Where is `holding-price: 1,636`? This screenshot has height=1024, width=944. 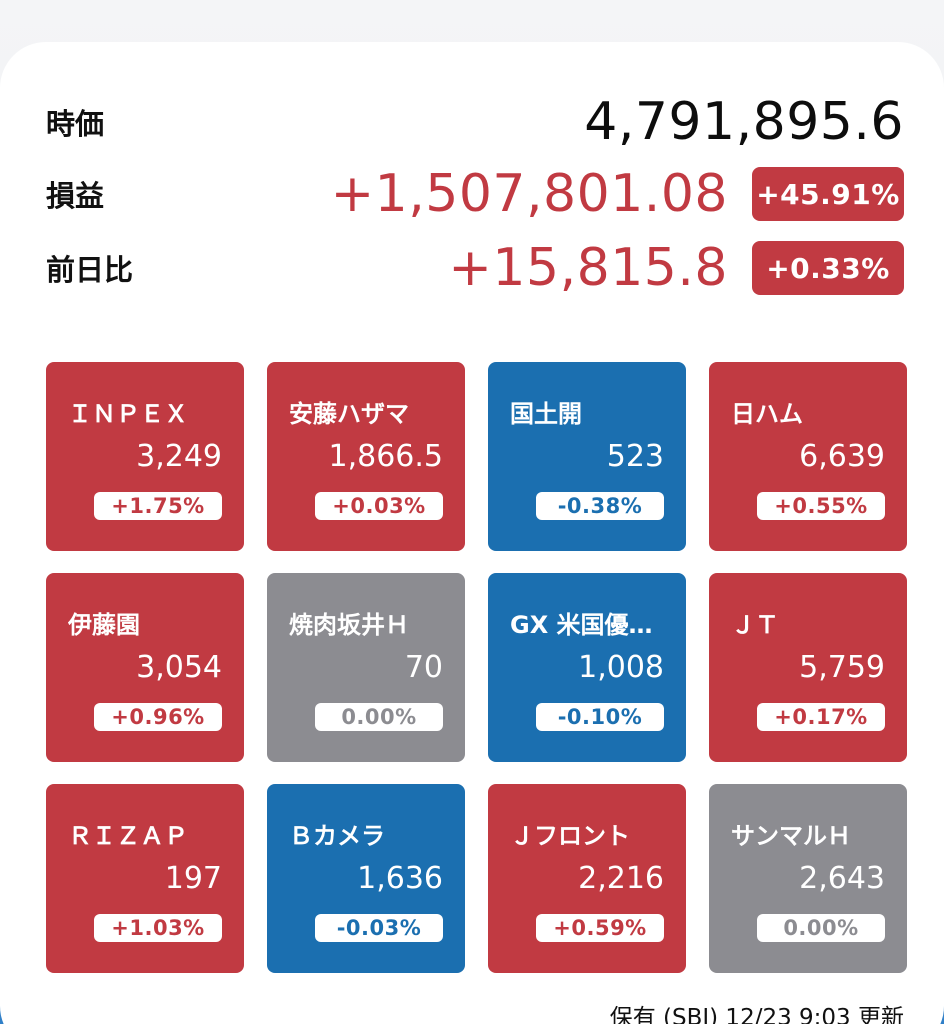
holding-price: 1,636 is located at coordinates (400, 878).